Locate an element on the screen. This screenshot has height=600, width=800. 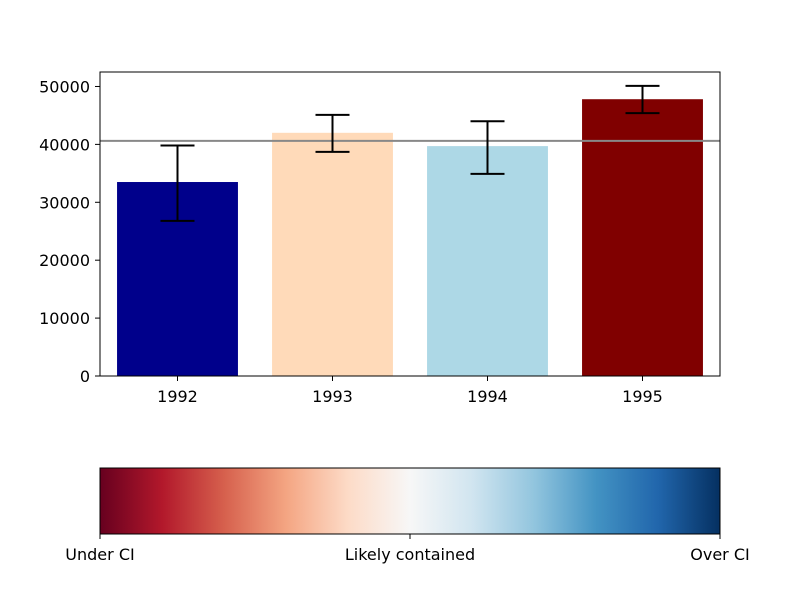
x-tick-label: 1995 is located at coordinates (642, 396).